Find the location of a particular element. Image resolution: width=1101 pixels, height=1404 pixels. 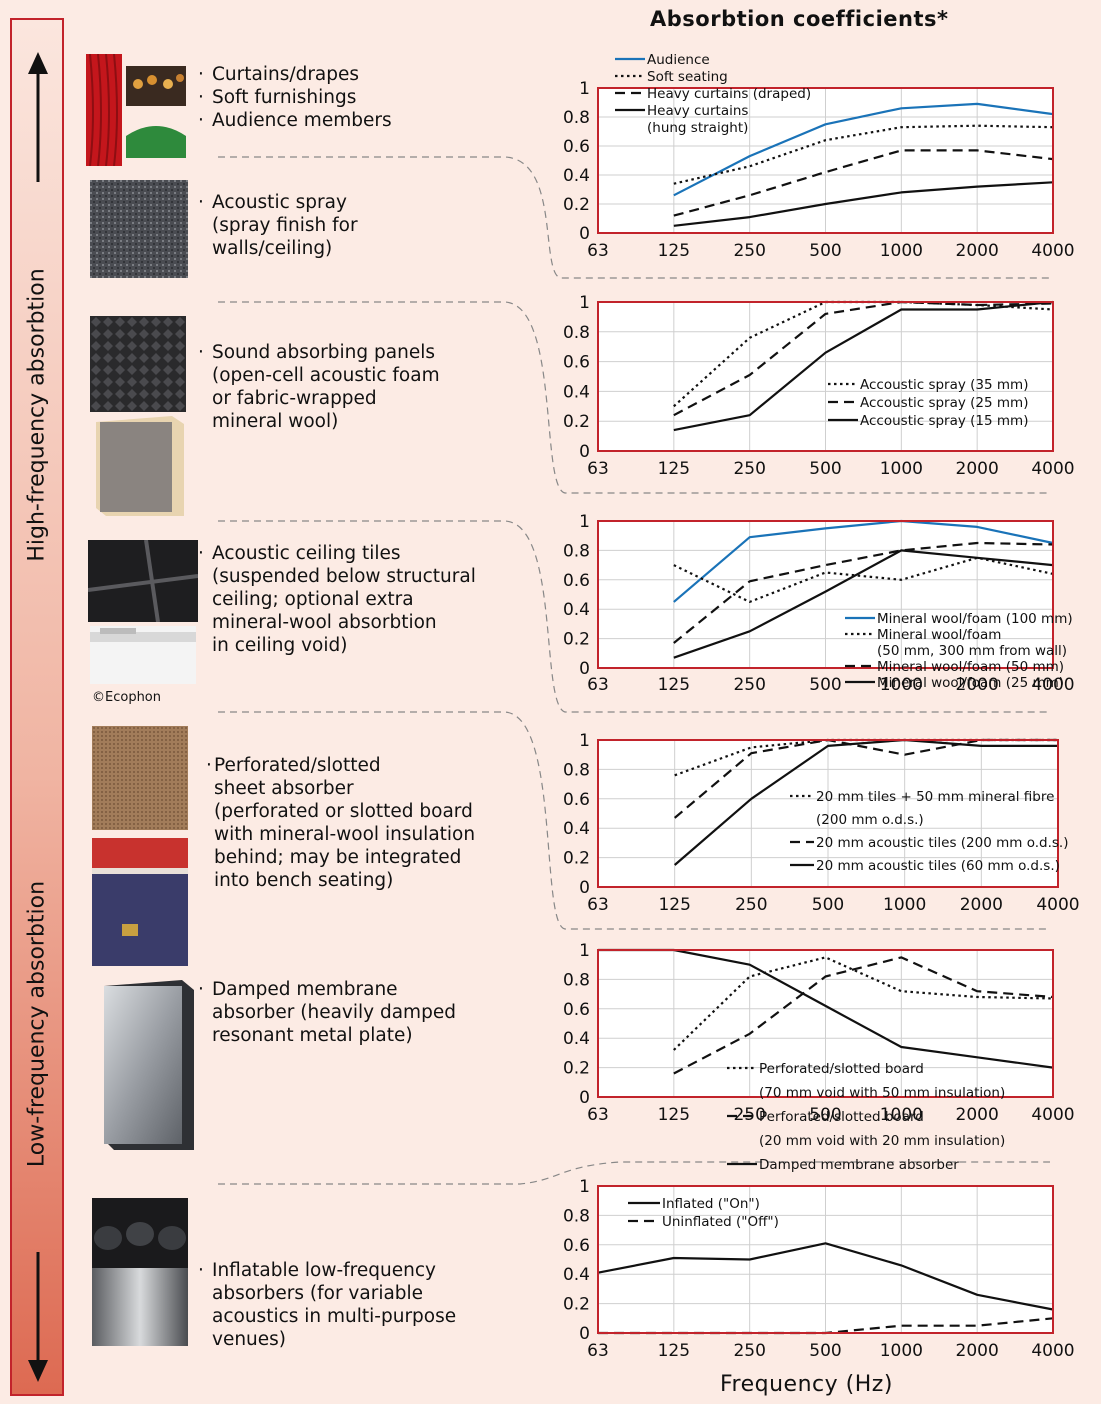

chart-1-series-4-line is located at coordinates (863, 204).